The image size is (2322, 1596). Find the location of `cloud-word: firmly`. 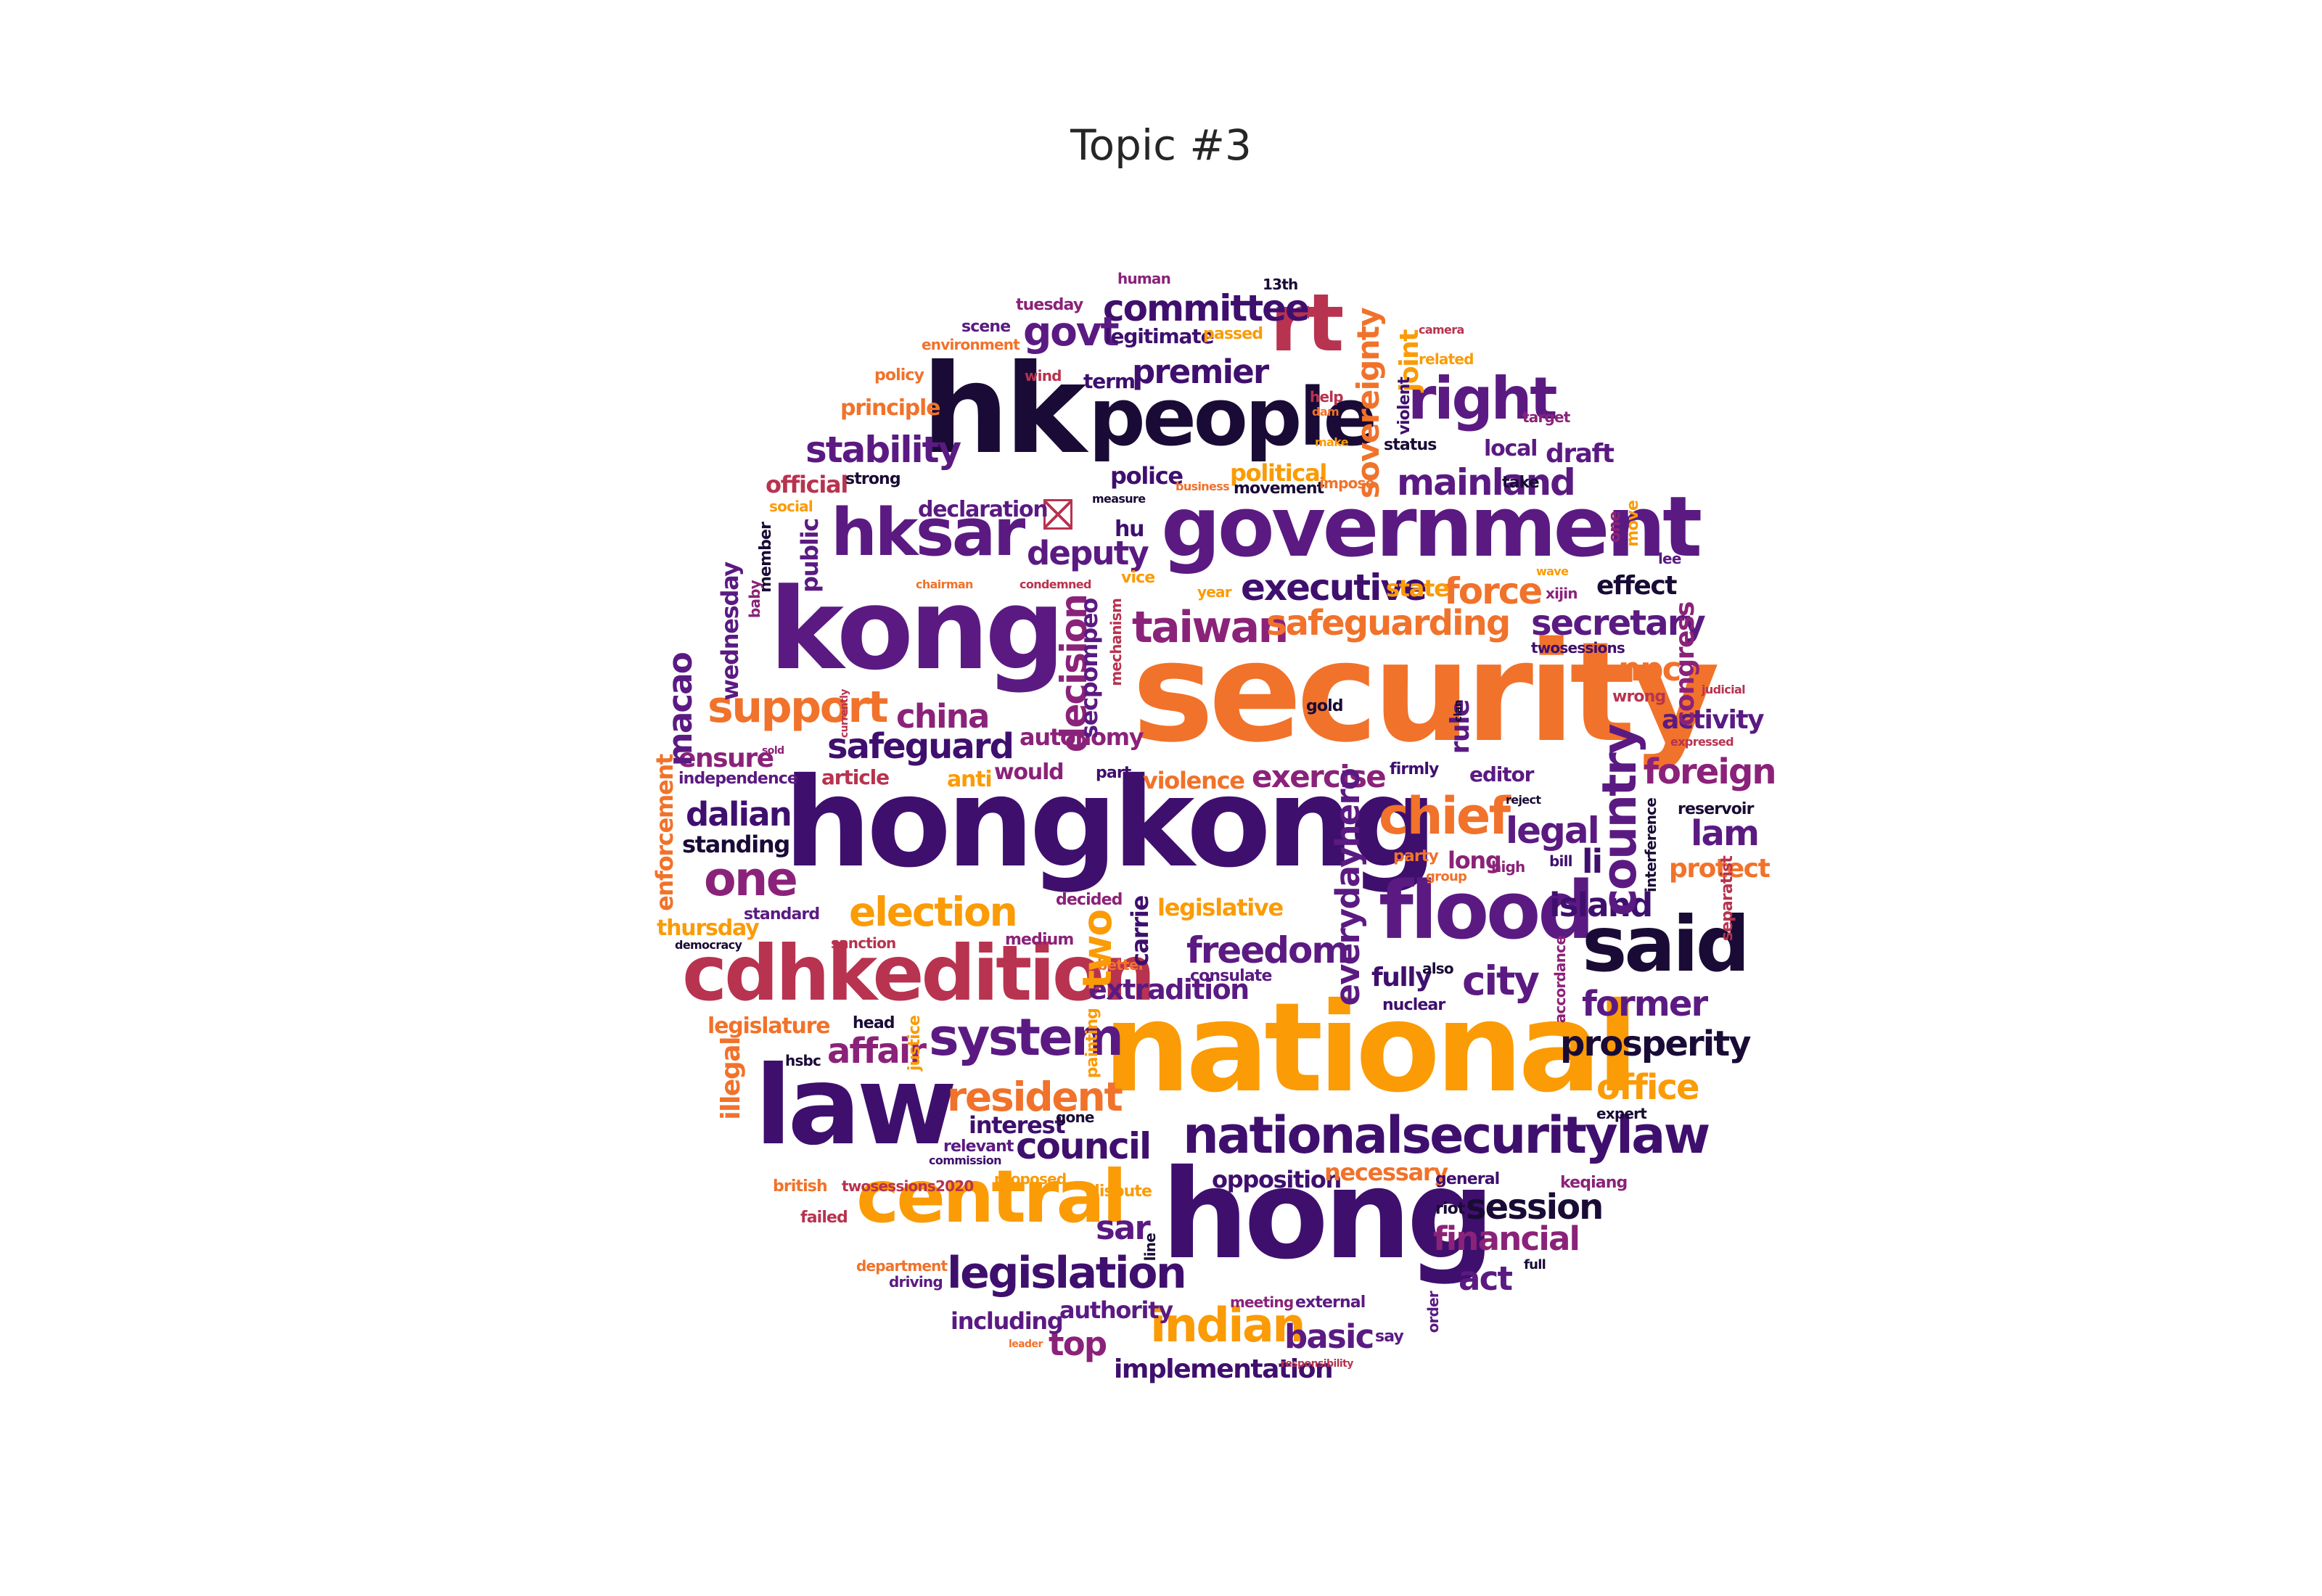

cloud-word: firmly is located at coordinates (1414, 769).